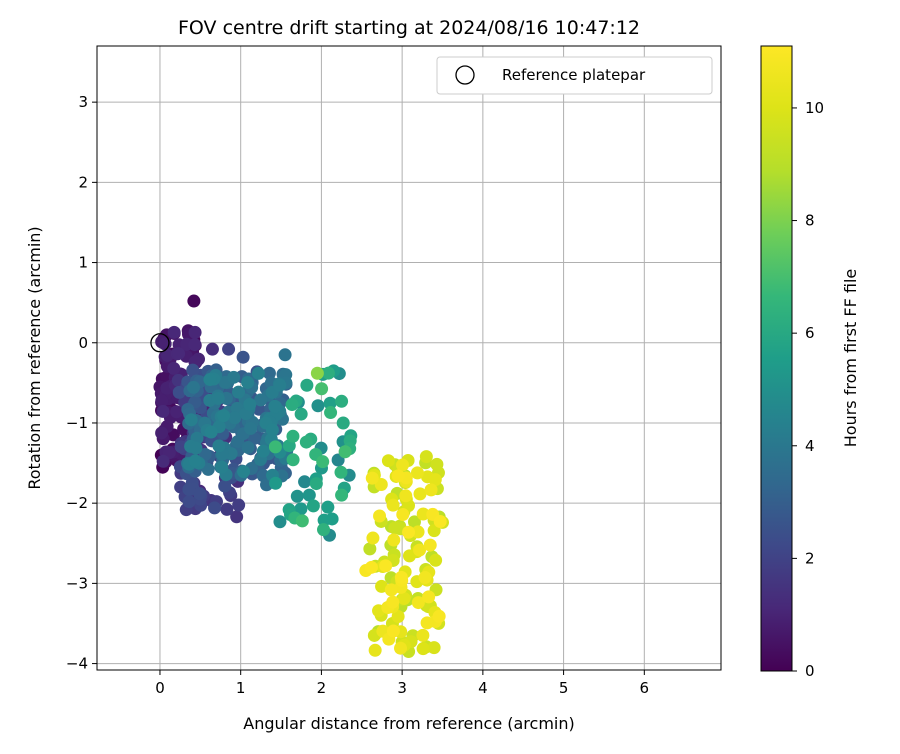  What do you see at coordinates (810, 362) in the screenshot?
I see `colorbar: 0 2 4 6 8 10 Hours from first FF file` at bounding box center [810, 362].